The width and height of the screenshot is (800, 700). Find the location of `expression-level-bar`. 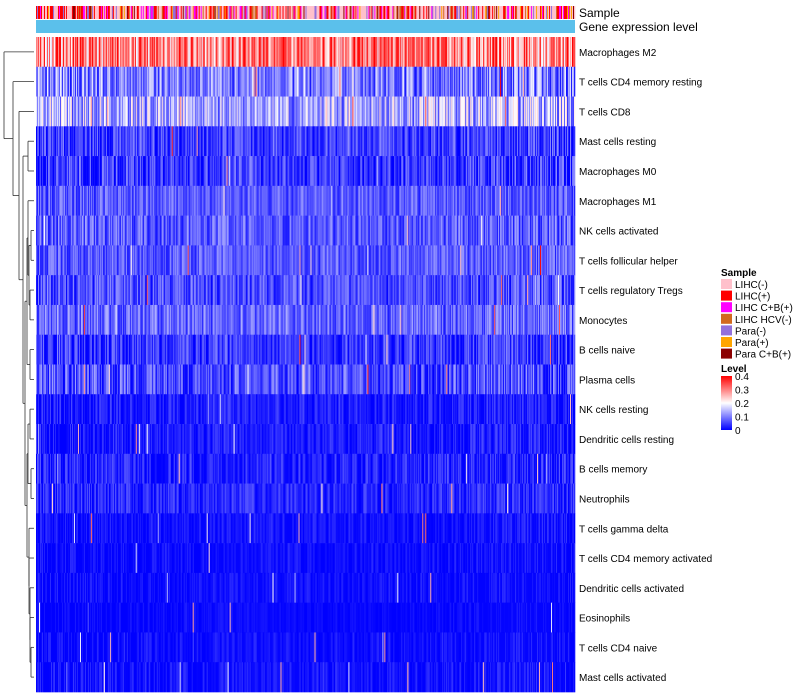

expression-level-bar is located at coordinates (305, 26).